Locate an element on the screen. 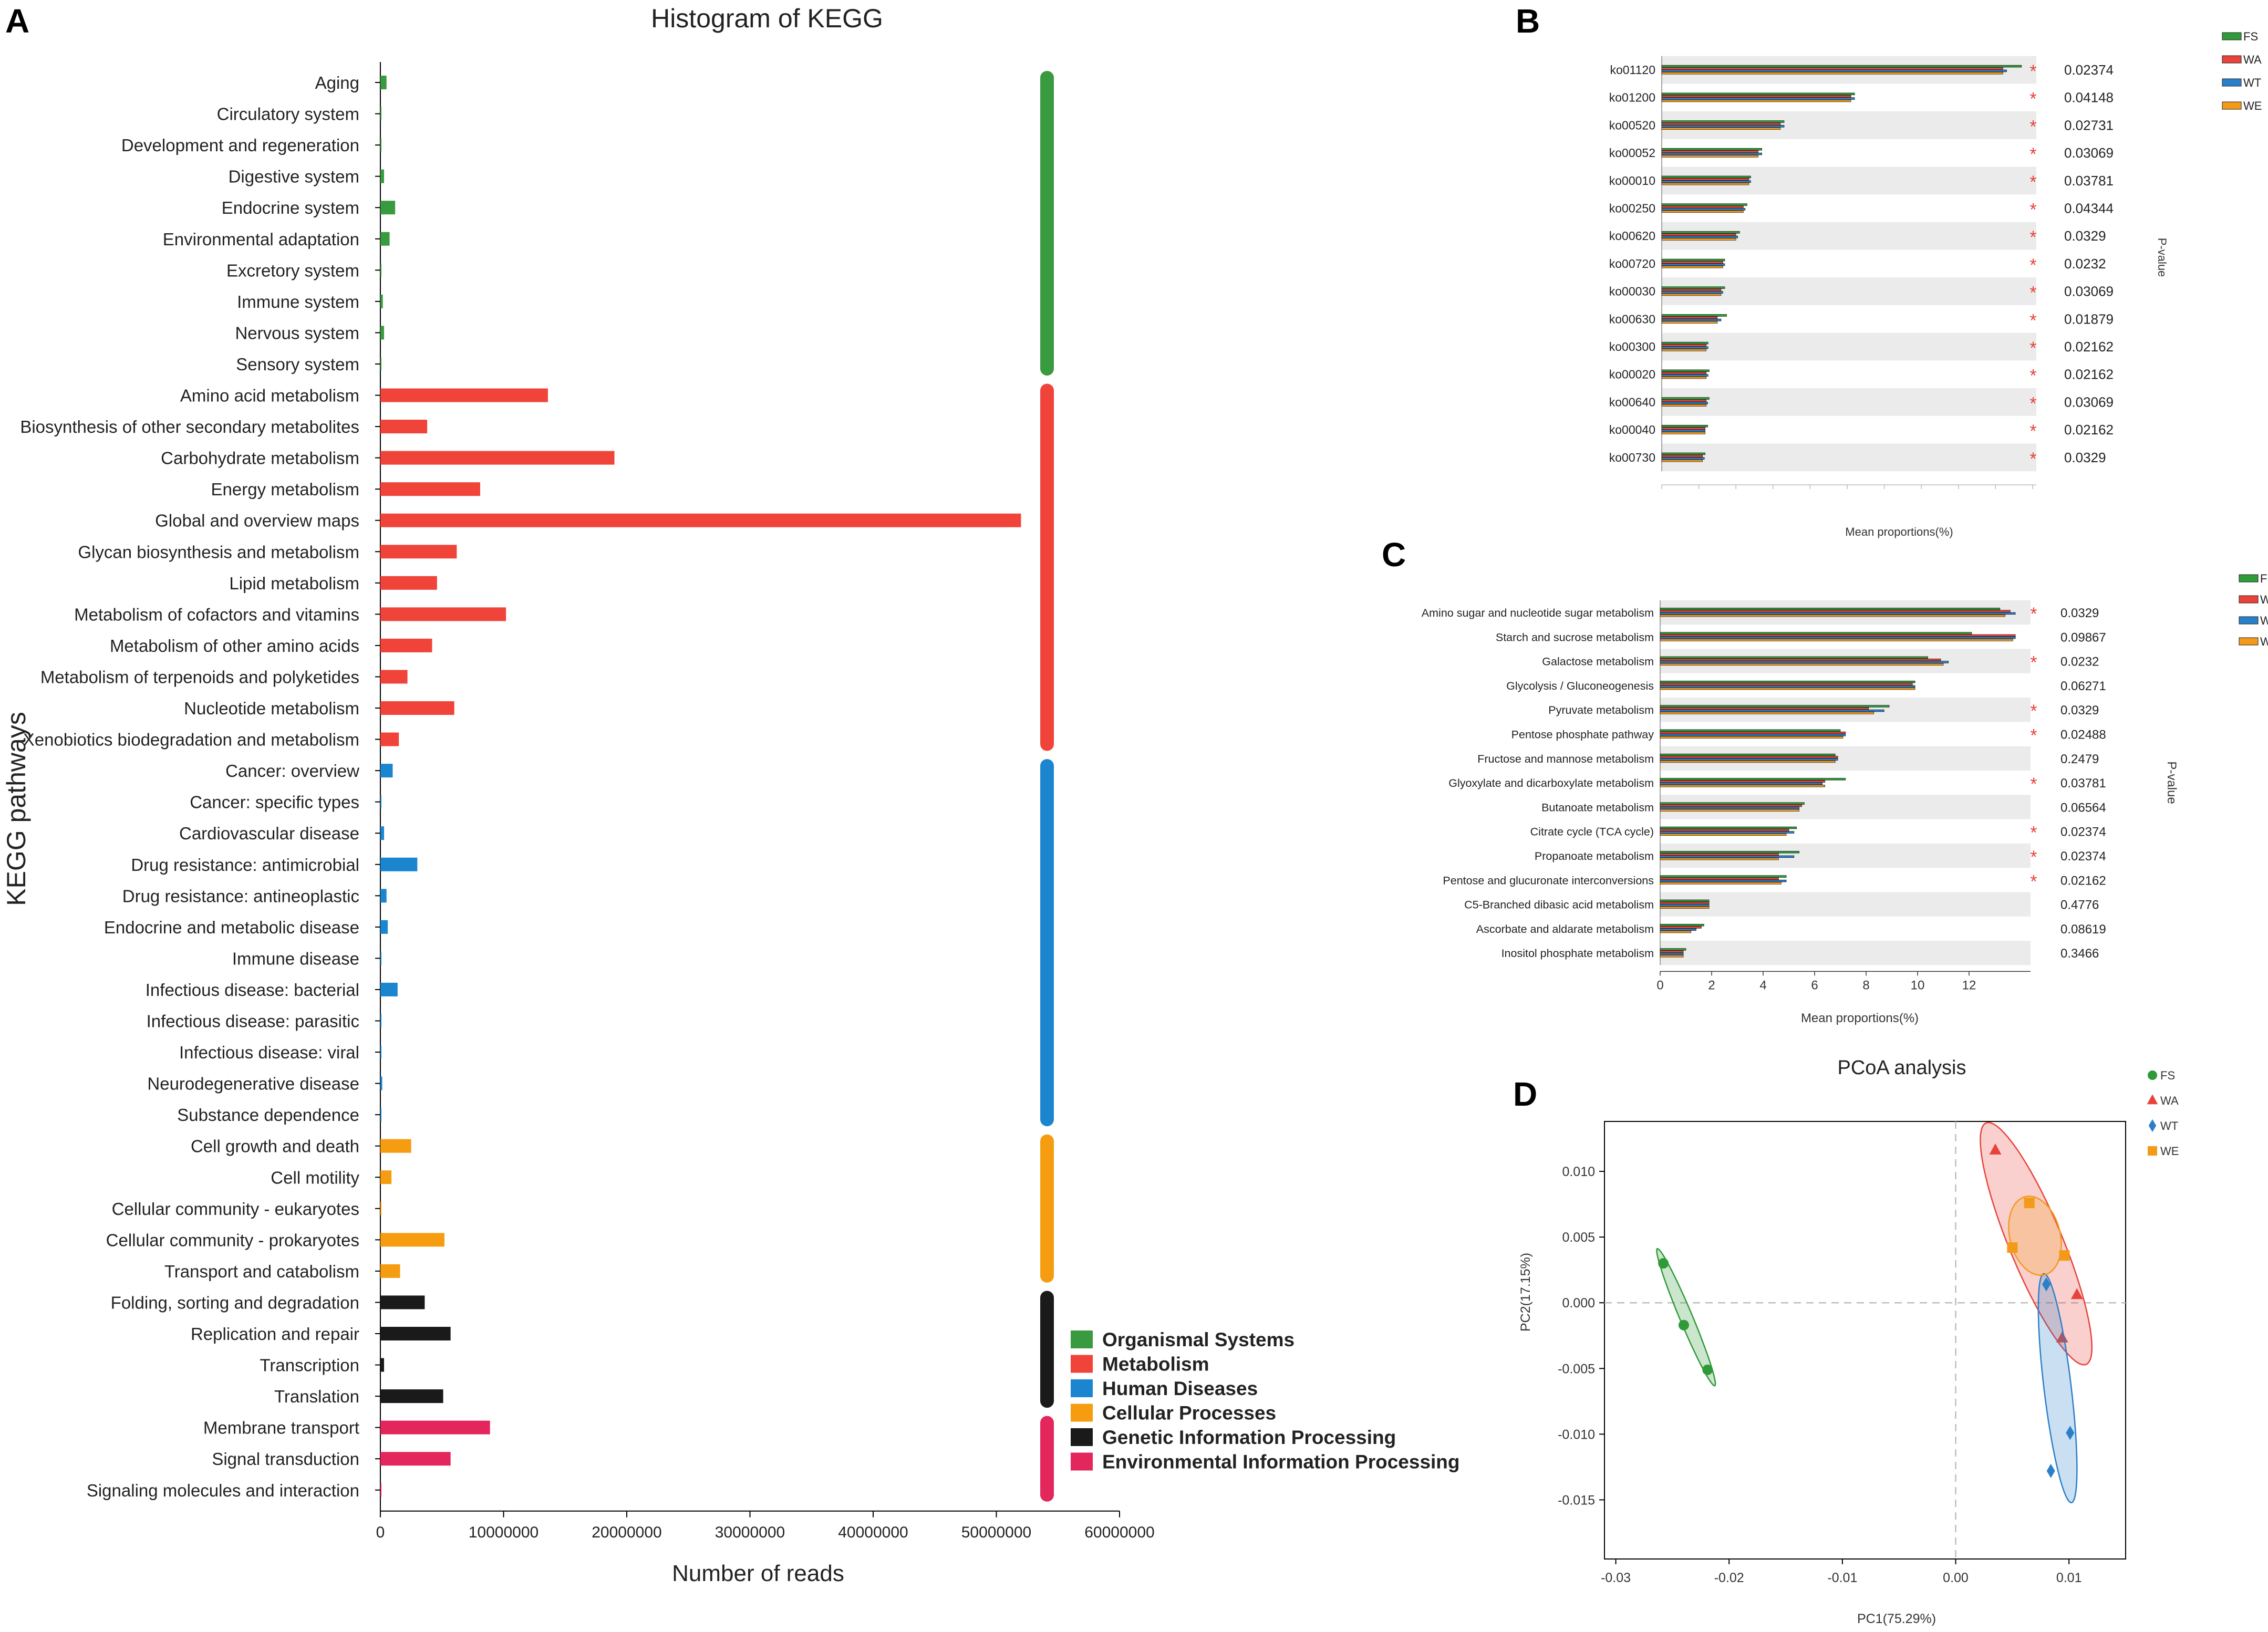  panel-c-x-tick-label: 8 is located at coordinates (1865, 985).